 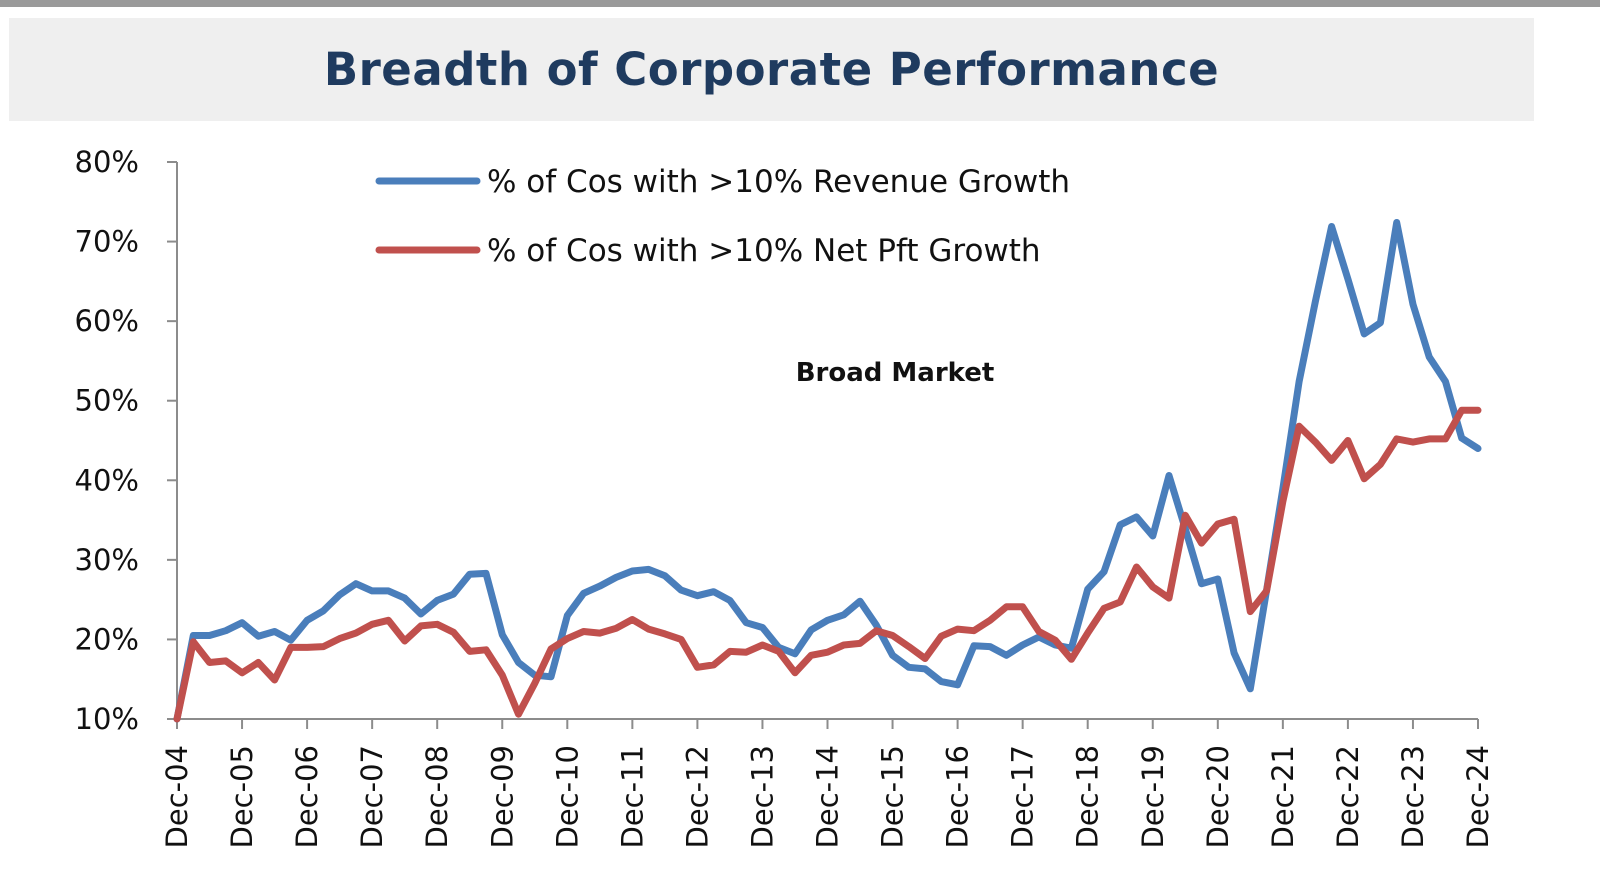 I want to click on y-axis-ticks: 10% 20% 30% 40% 50% 60% 70% 80%, so click(x=126, y=440).